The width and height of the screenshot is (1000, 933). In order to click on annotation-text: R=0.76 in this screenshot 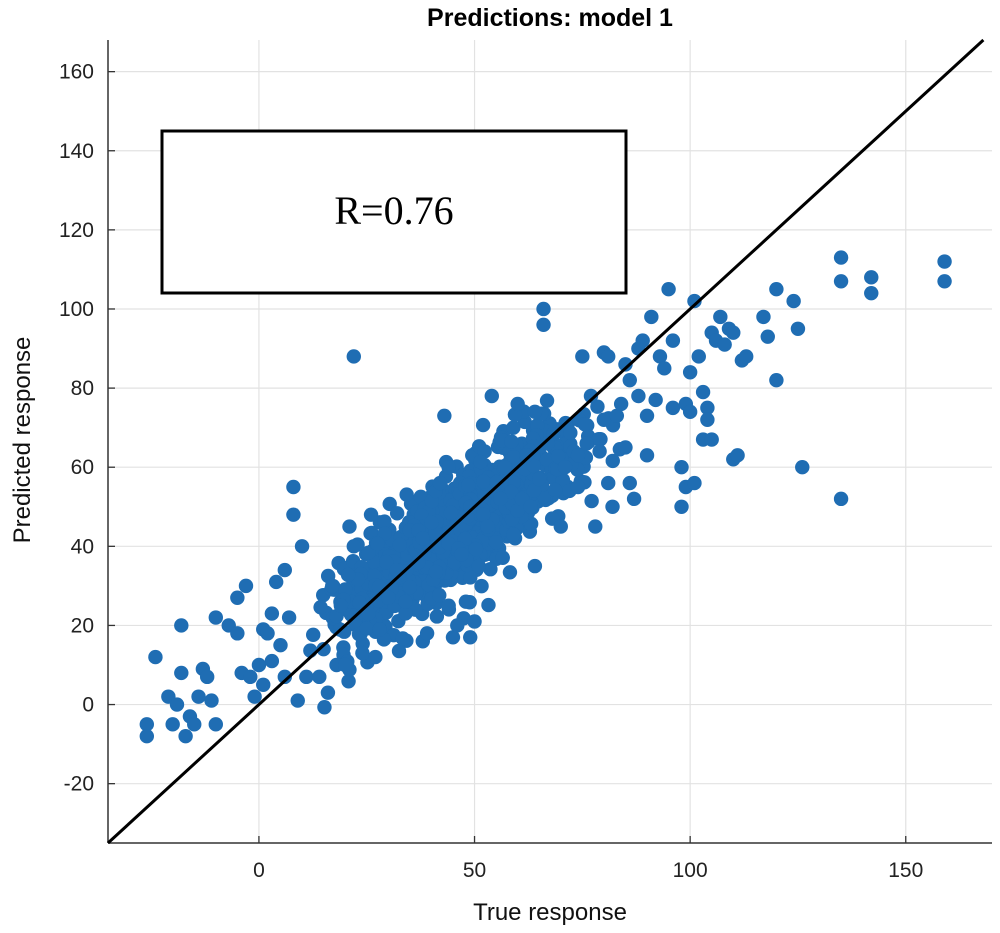, I will do `click(393, 210)`.